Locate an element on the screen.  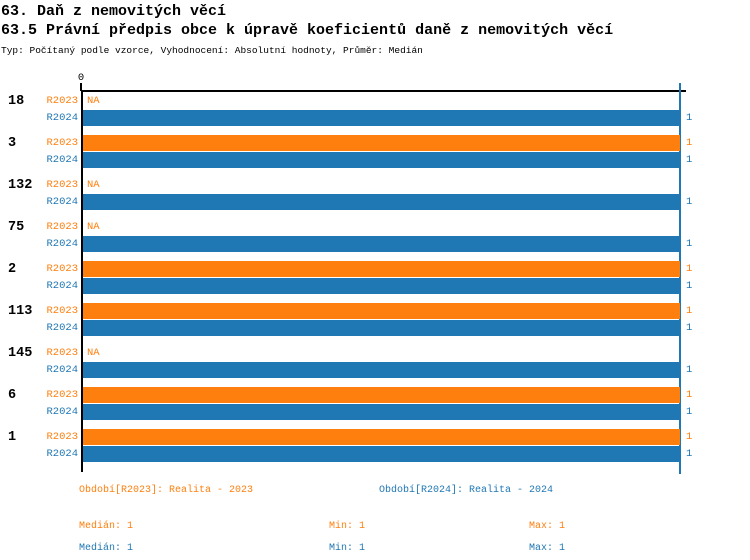
category-label: 145 is located at coordinates (20, 353).